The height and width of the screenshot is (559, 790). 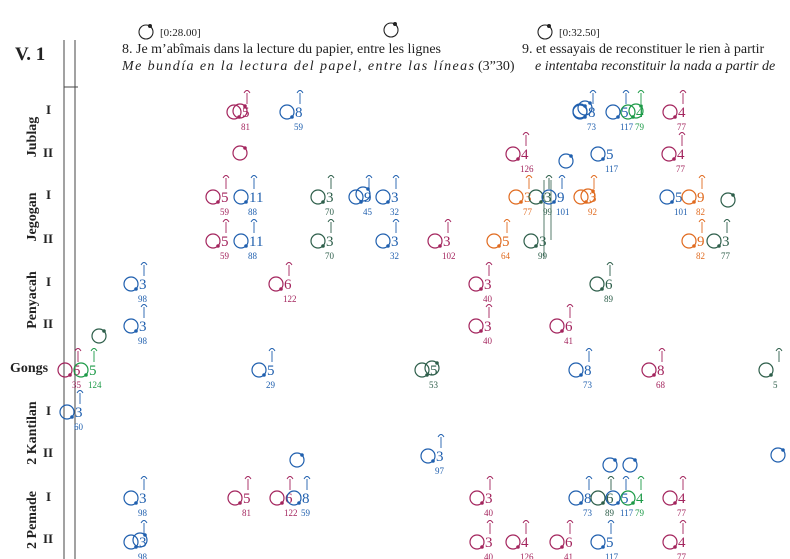 I want to click on note-subscript: 60, so click(x=79, y=427).